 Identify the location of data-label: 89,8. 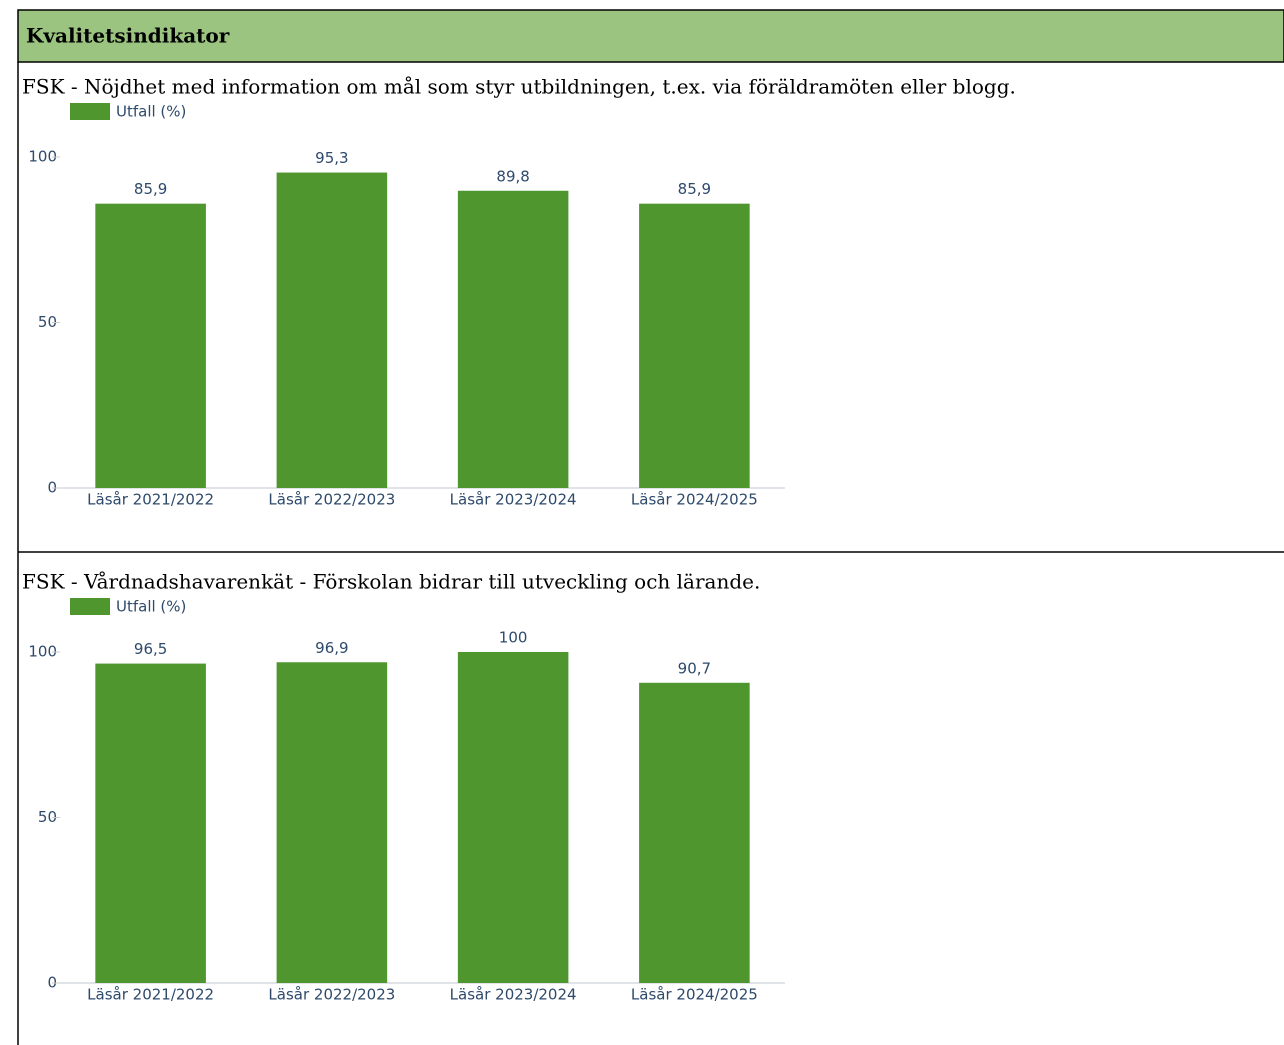
(512, 176).